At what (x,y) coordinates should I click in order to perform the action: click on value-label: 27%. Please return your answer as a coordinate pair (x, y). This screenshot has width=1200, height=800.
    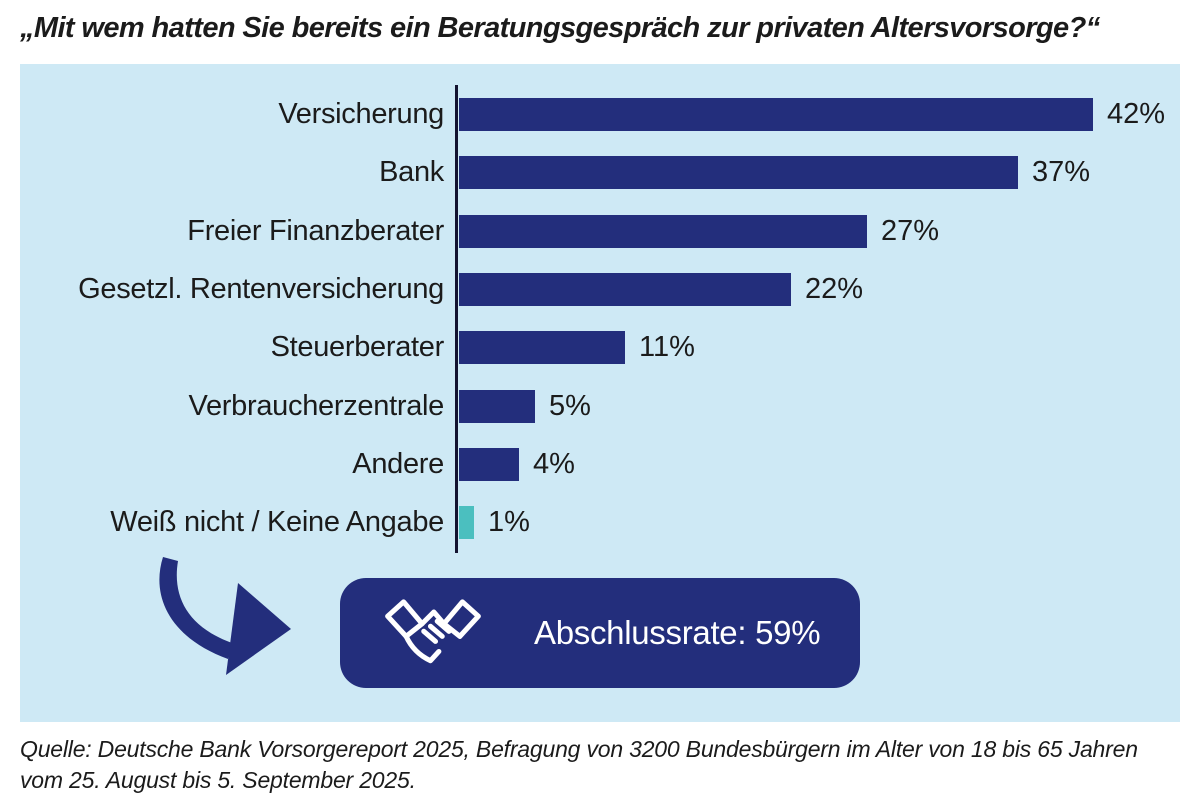
    Looking at the image, I should click on (910, 230).